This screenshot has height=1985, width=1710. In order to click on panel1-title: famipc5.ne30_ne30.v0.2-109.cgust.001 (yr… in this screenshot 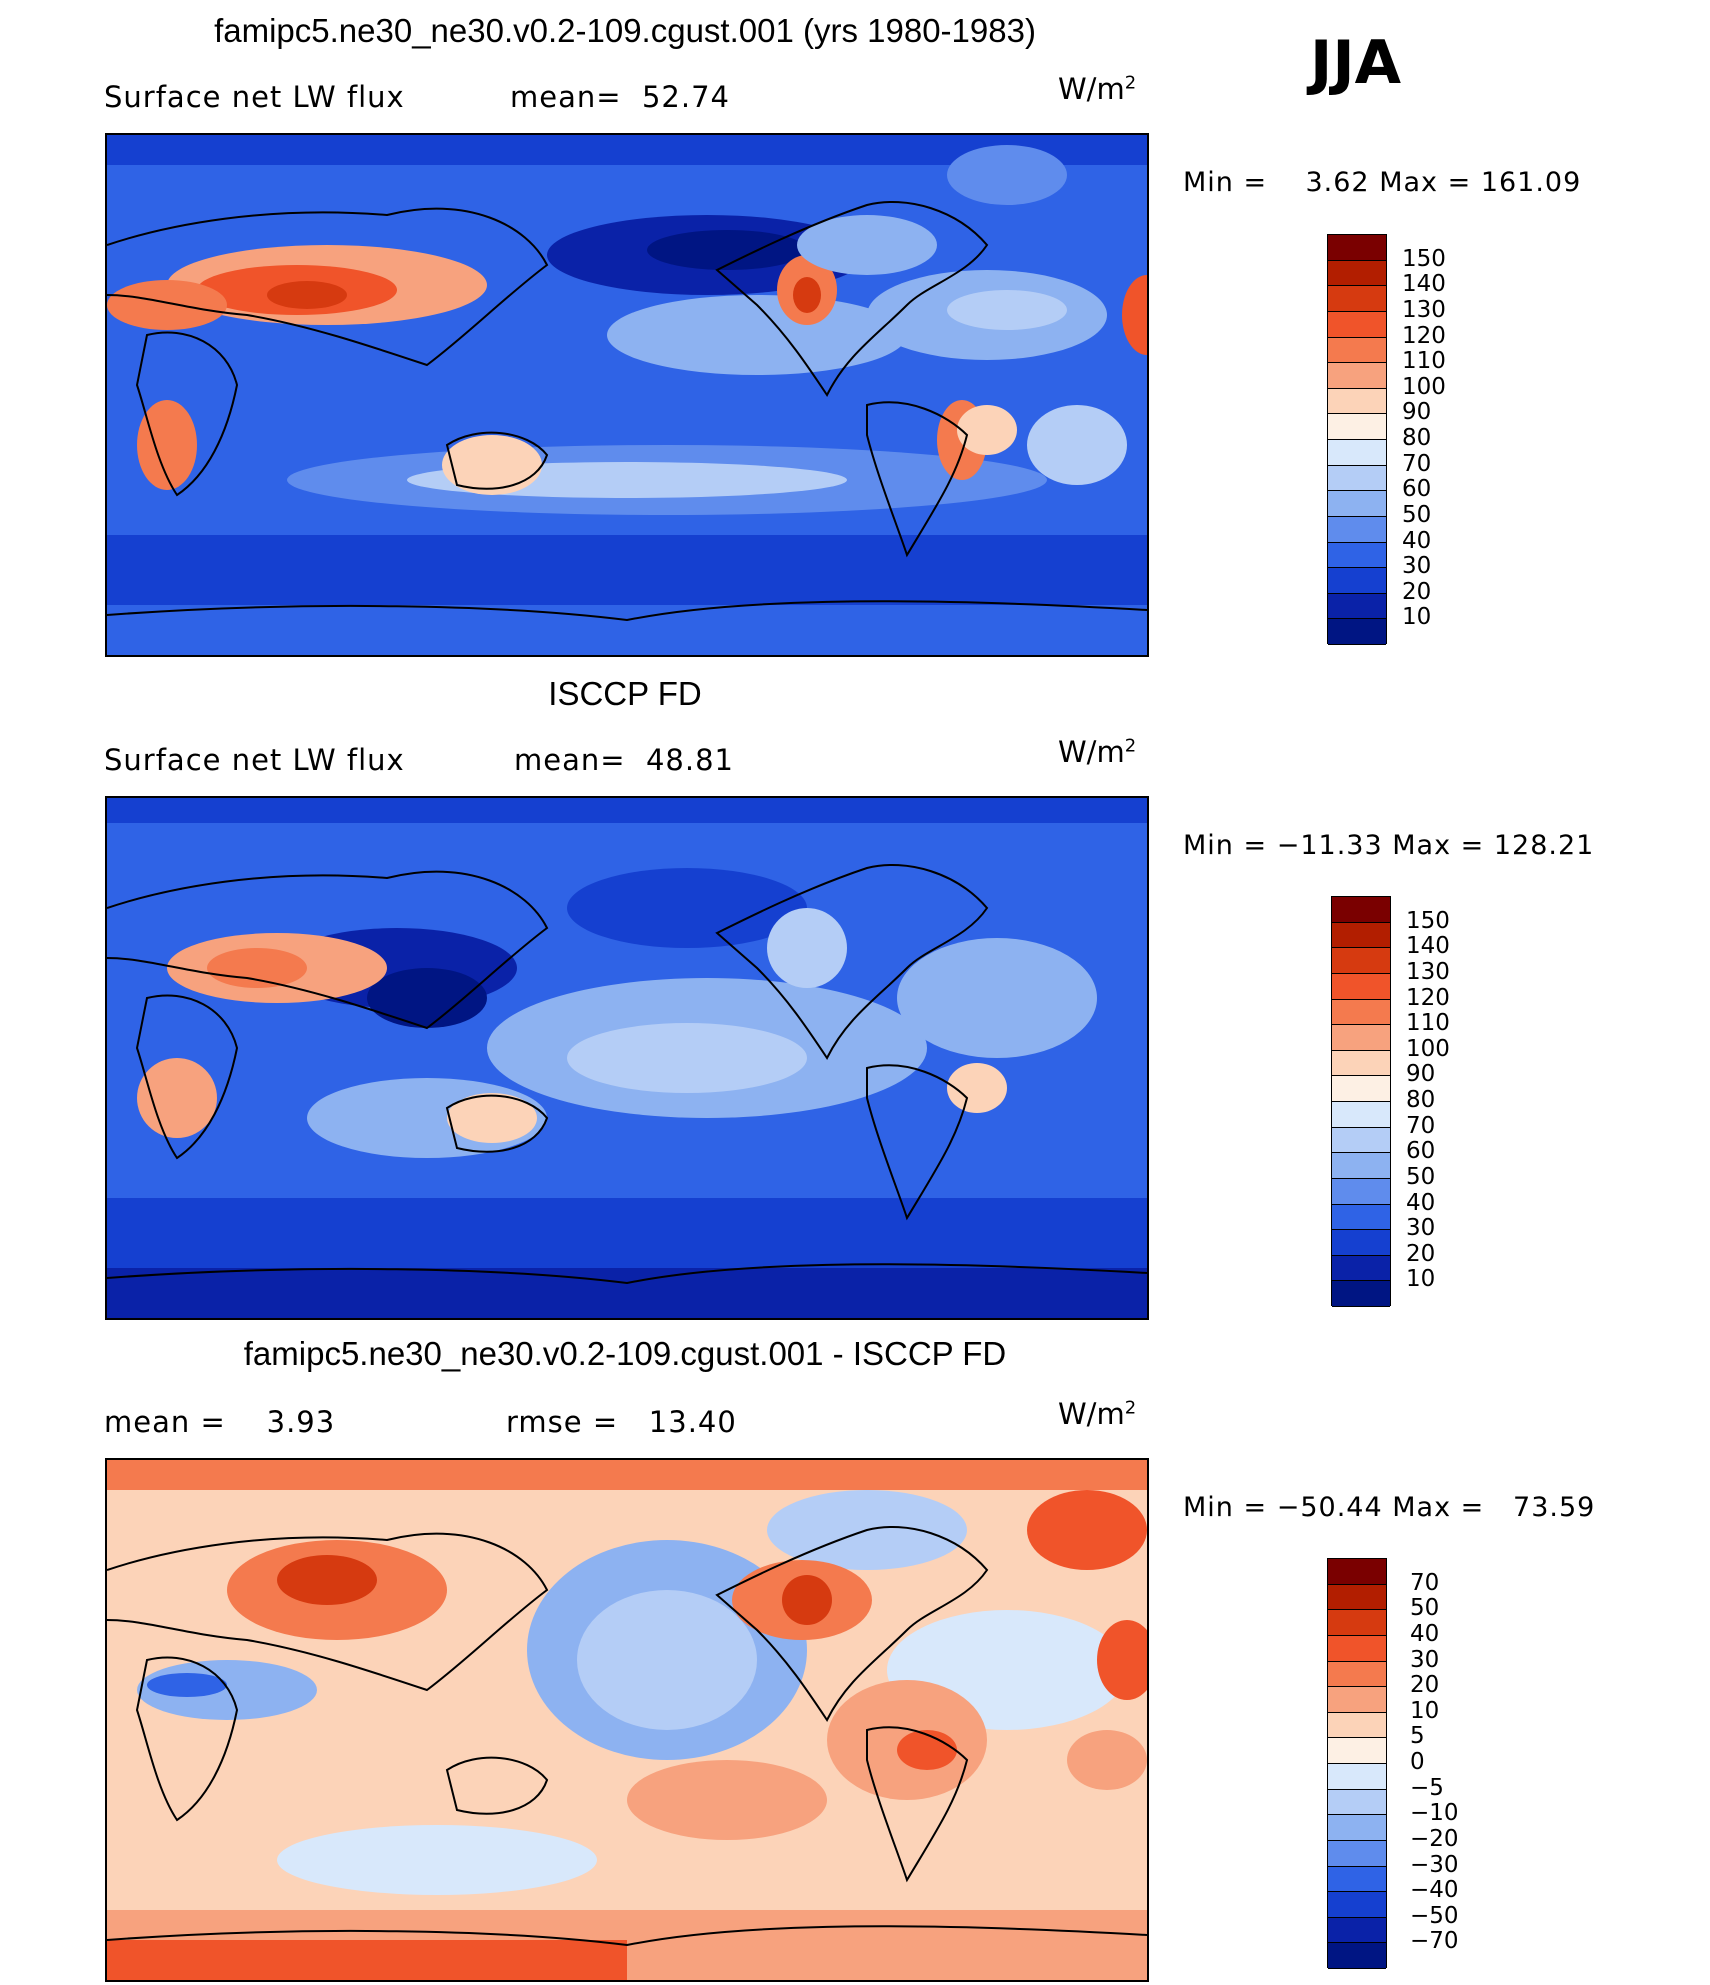, I will do `click(625, 30)`.